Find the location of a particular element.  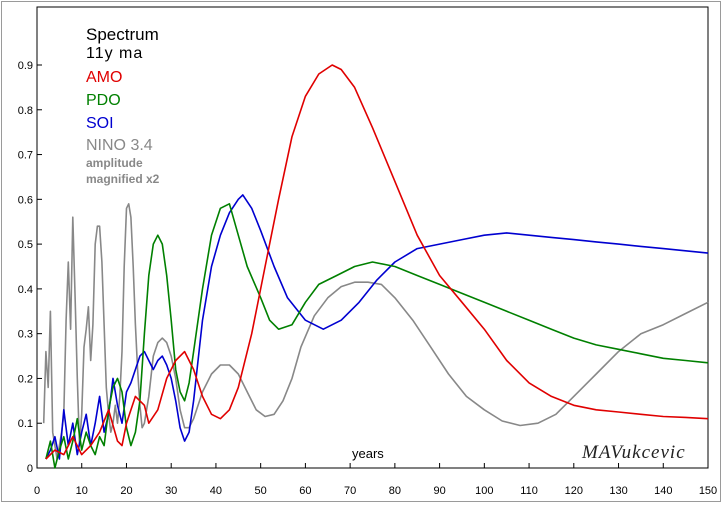

x-tick-label: 10 is located at coordinates (82, 491).